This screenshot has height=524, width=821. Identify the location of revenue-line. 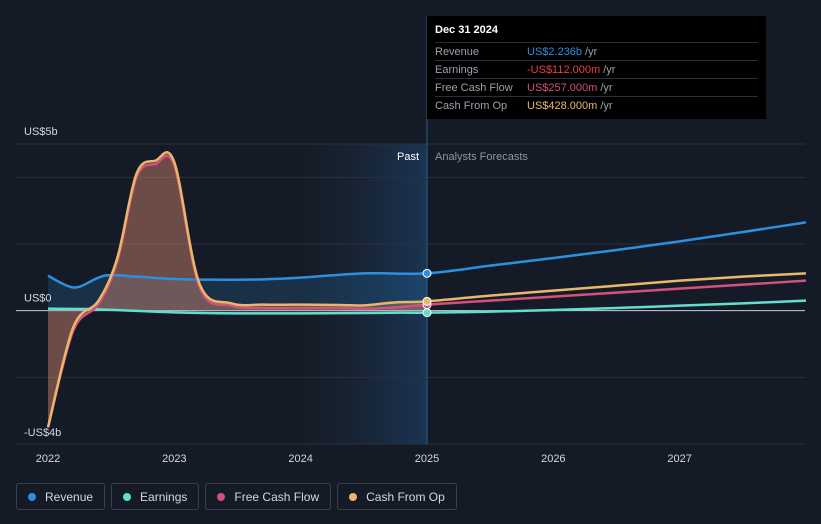
(427, 255).